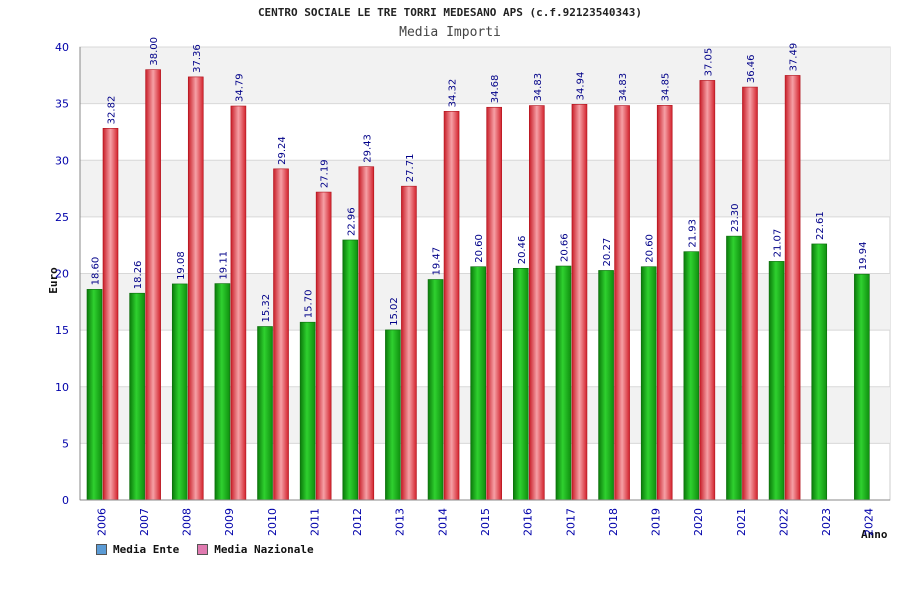 The image size is (900, 600). I want to click on x-tick-label: 2022, so click(783, 522).